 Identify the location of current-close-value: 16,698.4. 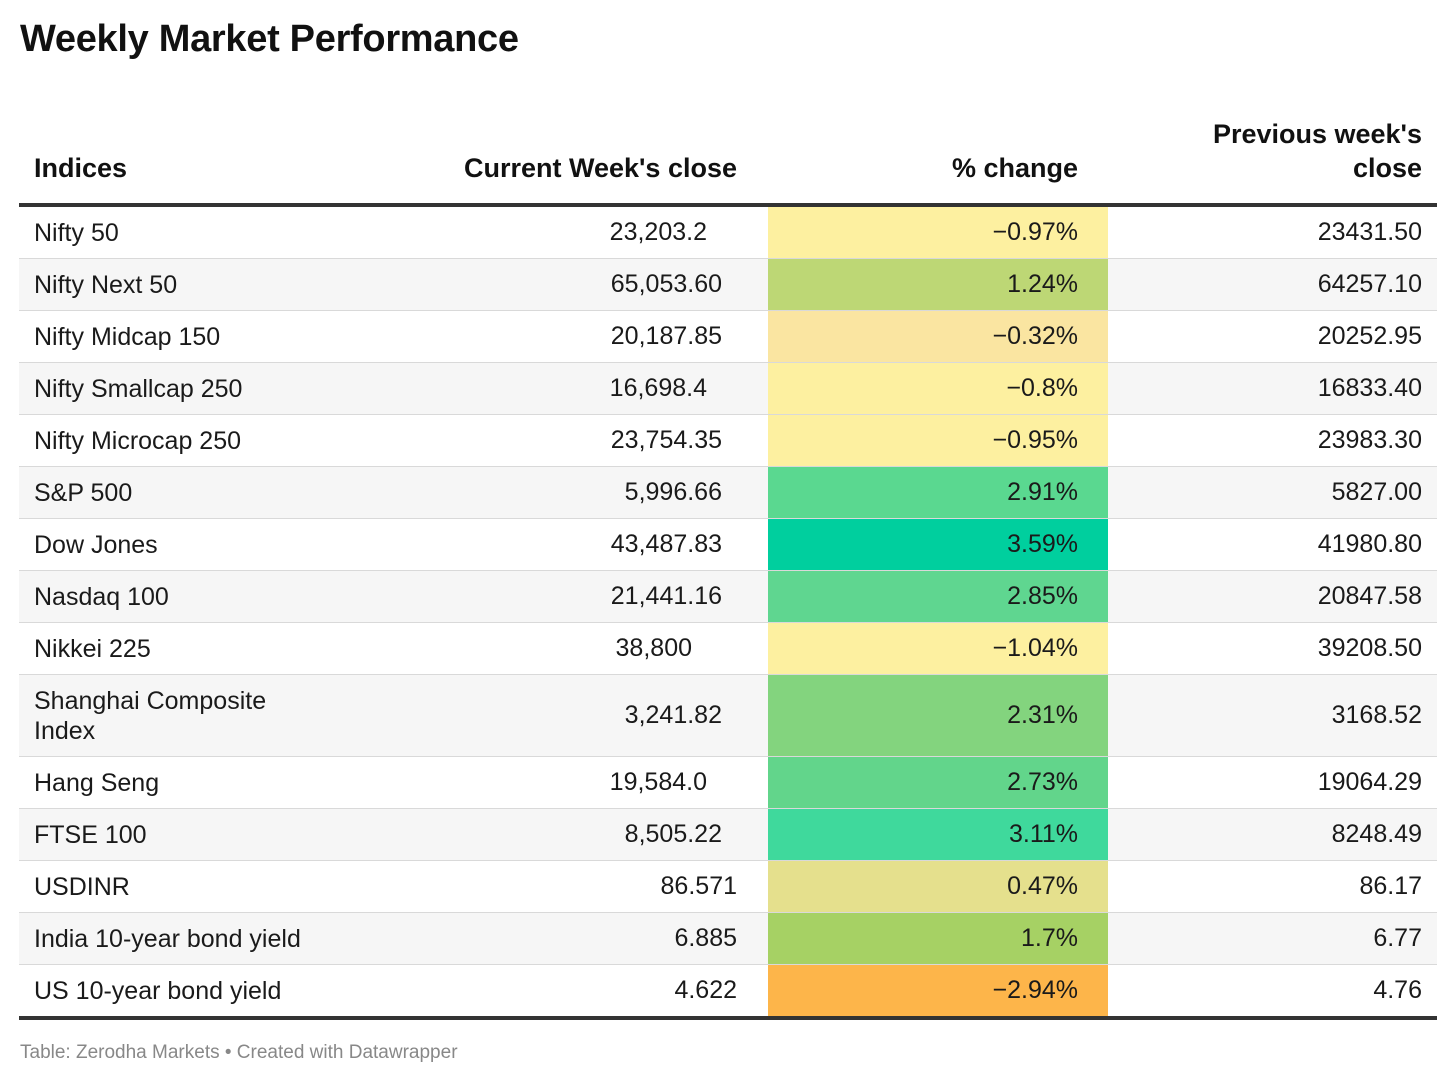
(658, 388).